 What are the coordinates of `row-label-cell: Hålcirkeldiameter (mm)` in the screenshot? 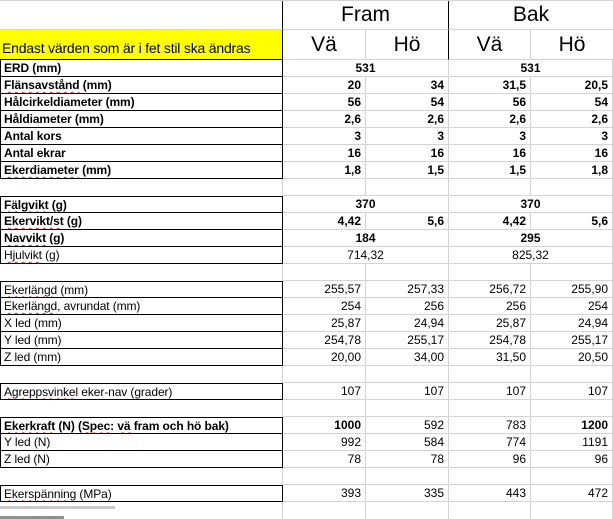 It's located at (141, 102).